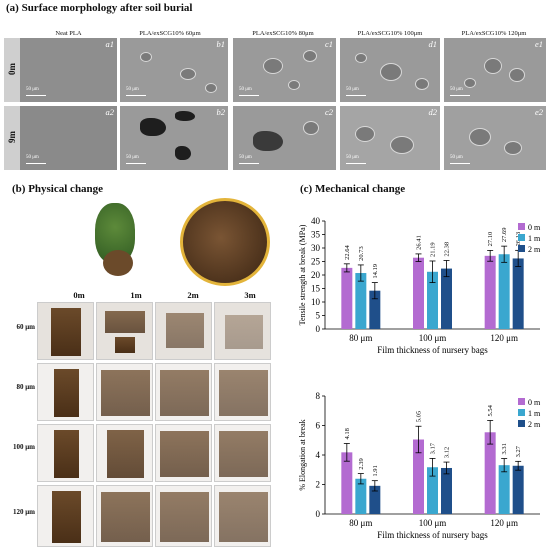 This screenshot has width=550, height=550. Describe the element at coordinates (328, 112) in the screenshot. I see `image-tag: c2` at that location.